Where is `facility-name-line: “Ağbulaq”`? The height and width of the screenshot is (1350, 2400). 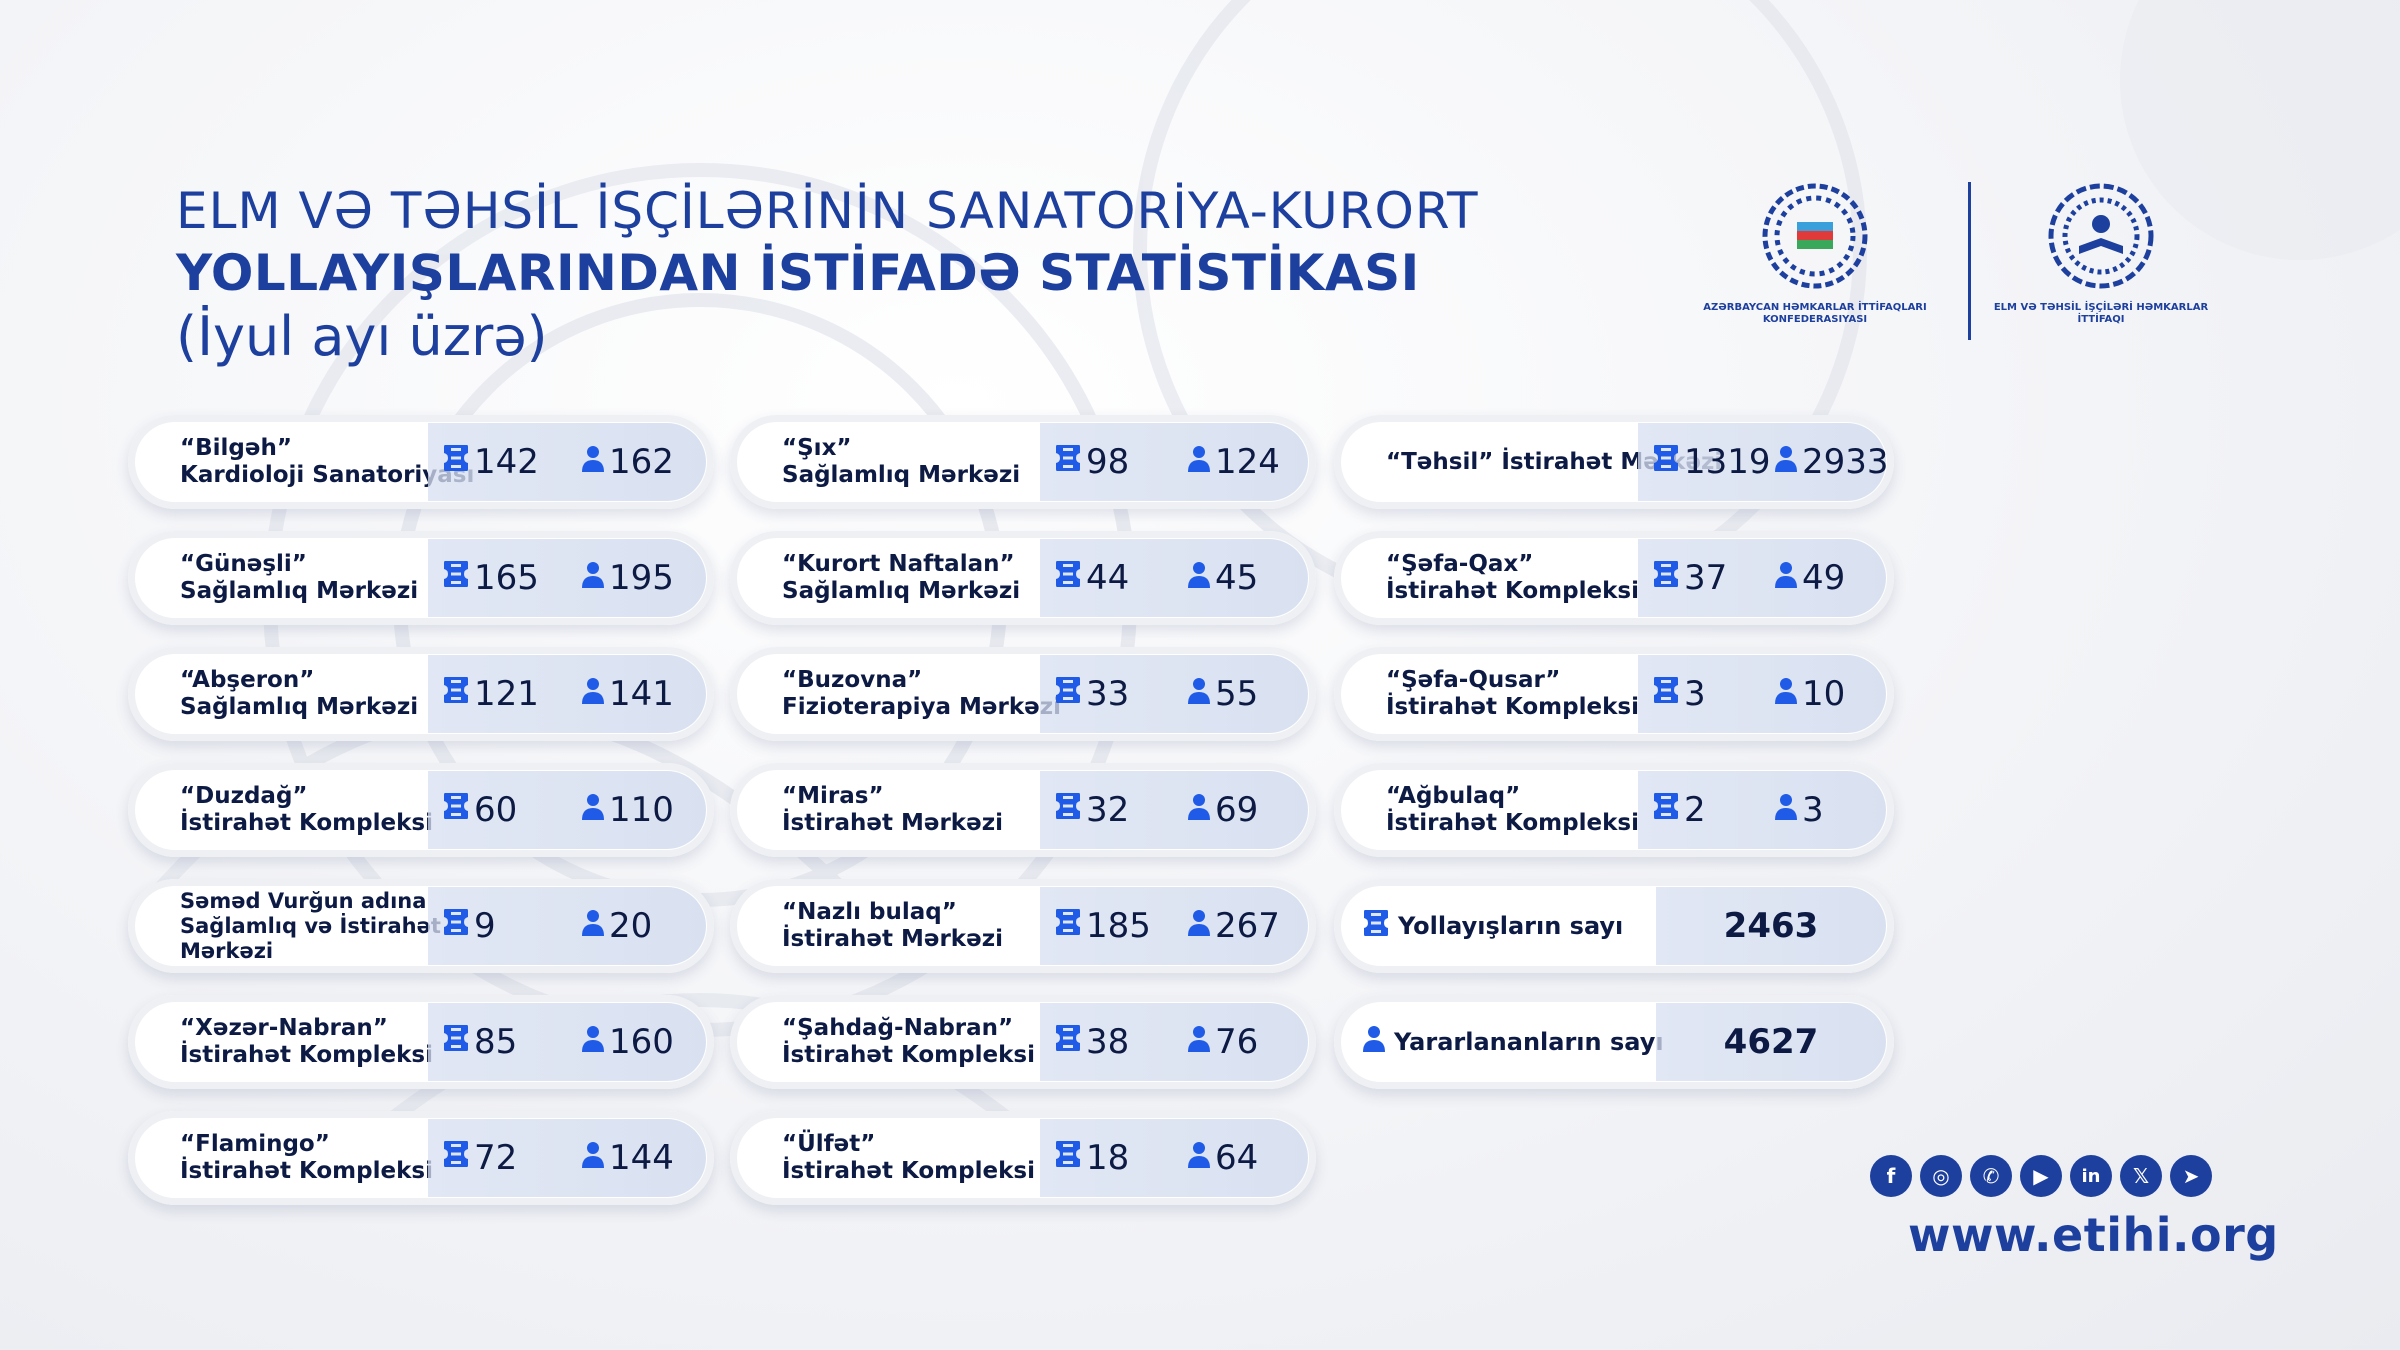 facility-name-line: “Ağbulaq” is located at coordinates (1453, 796).